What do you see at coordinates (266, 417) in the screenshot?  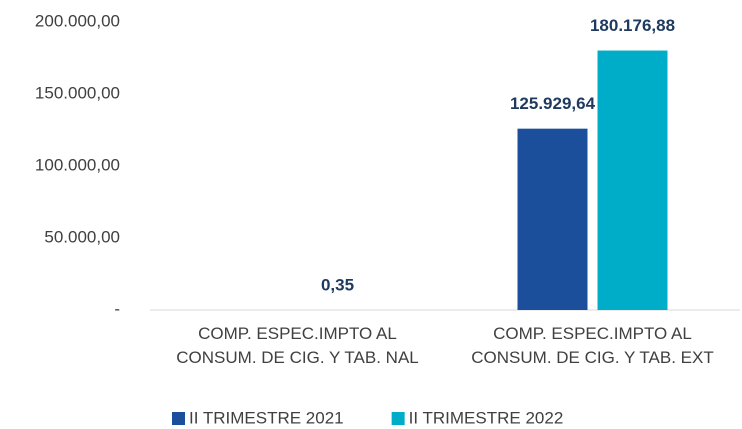 I see `legend-label: II TRIMESTRE 2021` at bounding box center [266, 417].